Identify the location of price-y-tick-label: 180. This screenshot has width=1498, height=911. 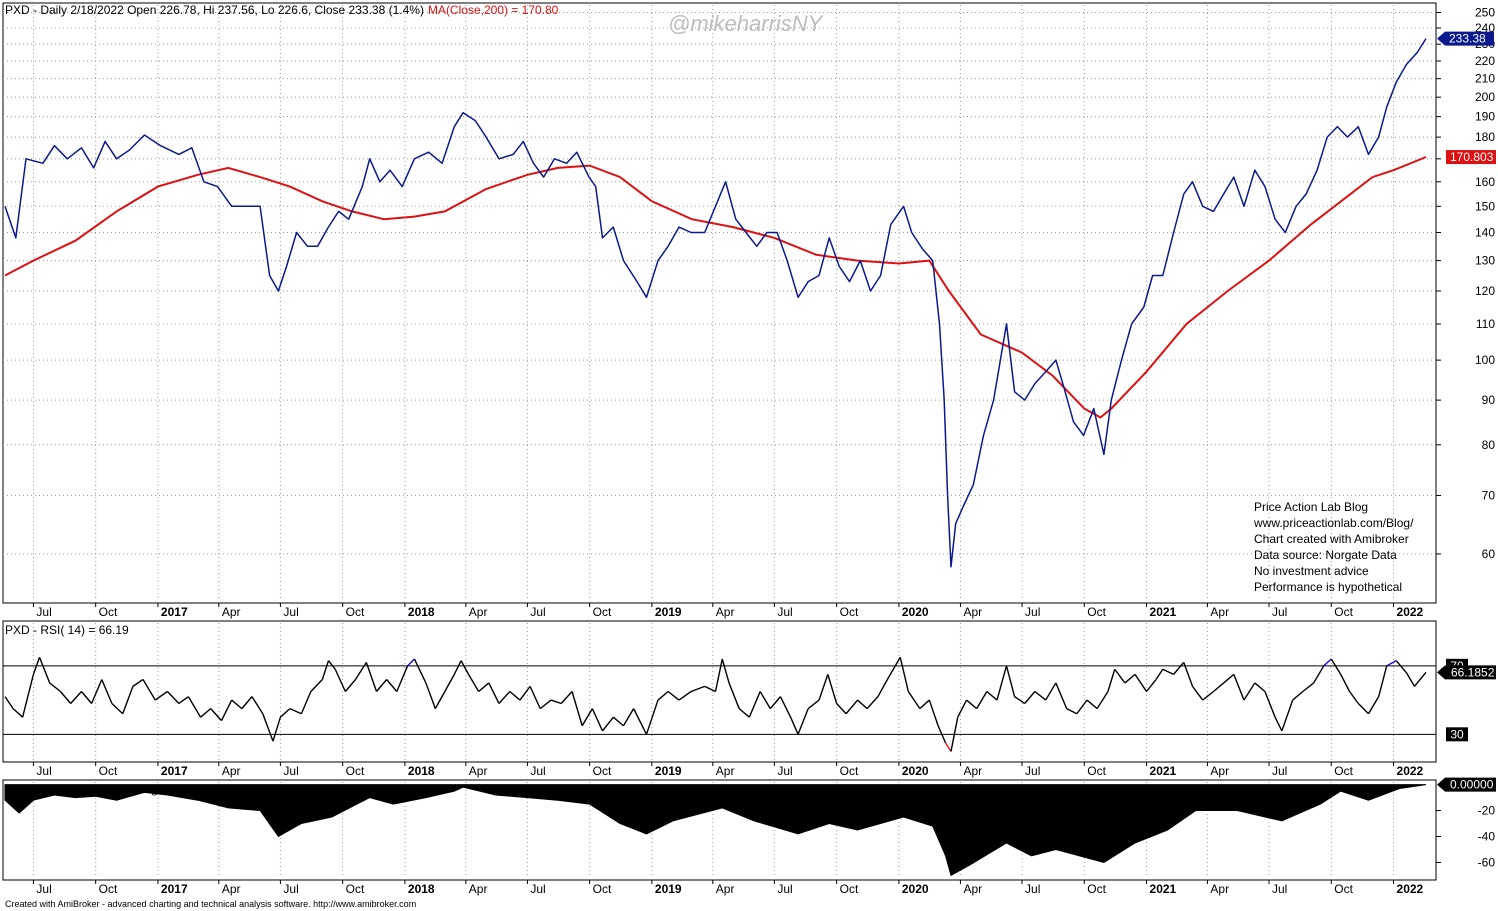
(1485, 137).